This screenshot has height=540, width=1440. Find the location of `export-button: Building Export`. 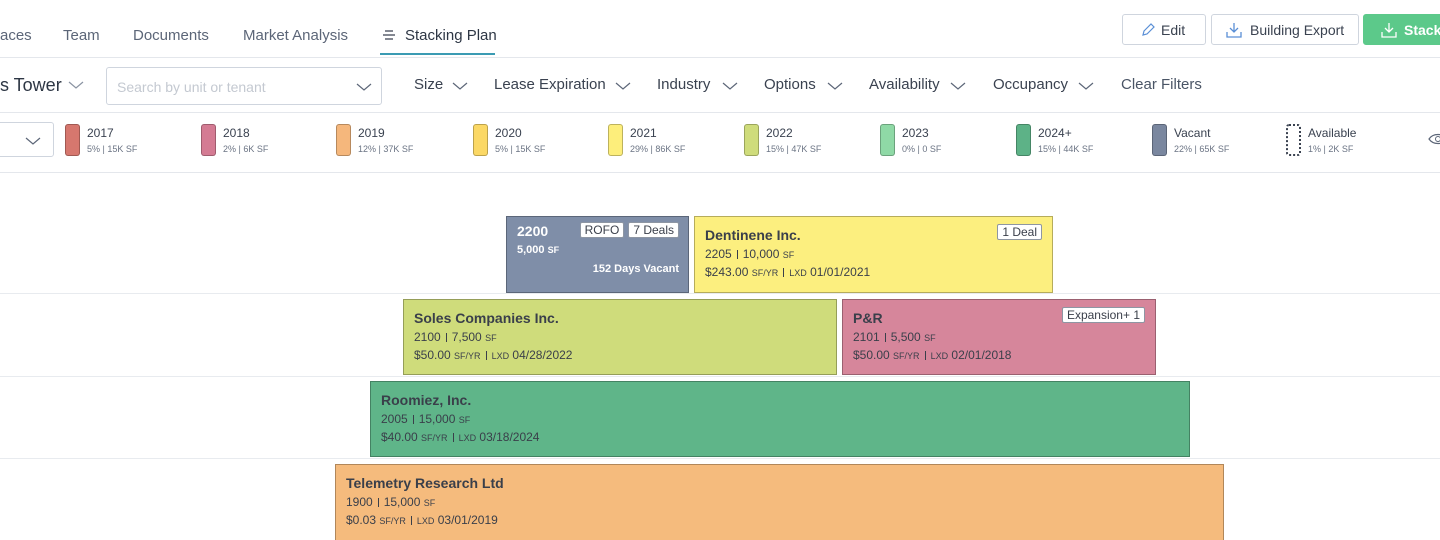

export-button: Building Export is located at coordinates (1285, 29).